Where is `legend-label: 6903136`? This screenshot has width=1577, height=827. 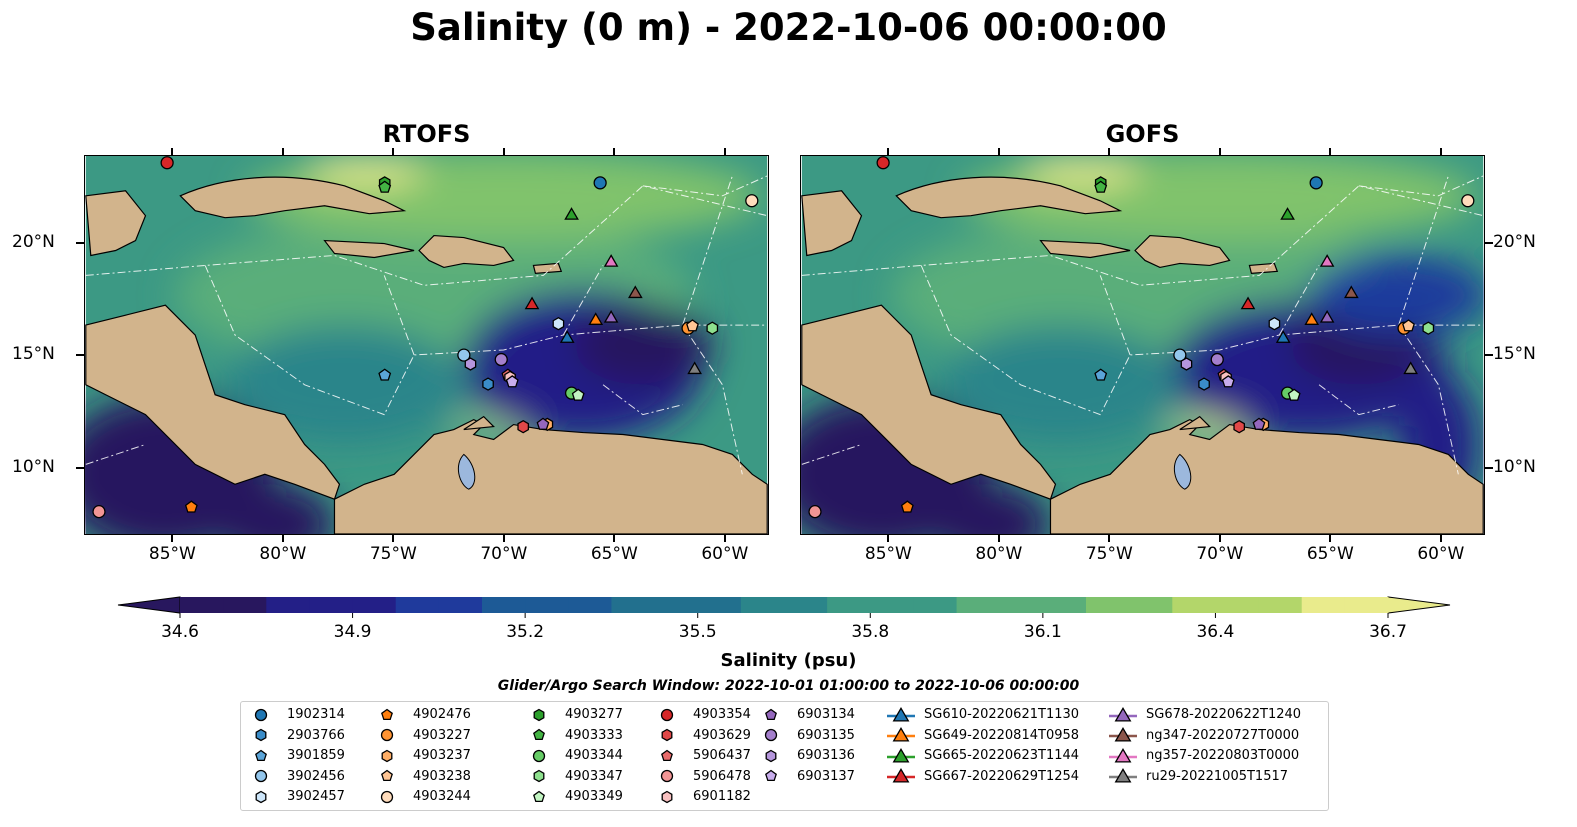 legend-label: 6903136 is located at coordinates (826, 755).